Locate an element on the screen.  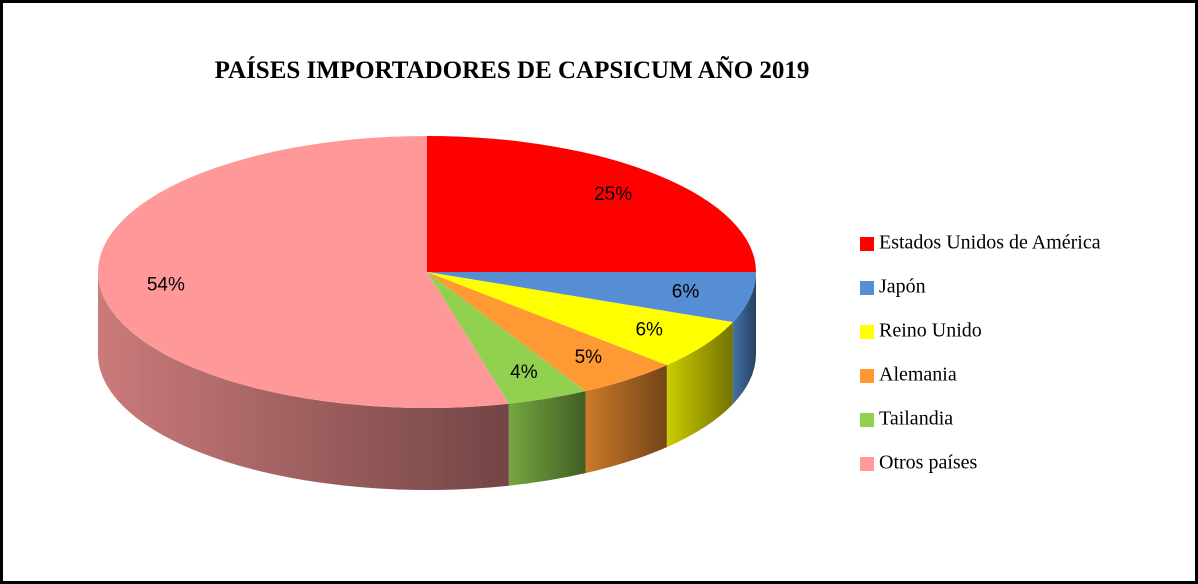
legend-label: Reino Unido is located at coordinates (930, 331).